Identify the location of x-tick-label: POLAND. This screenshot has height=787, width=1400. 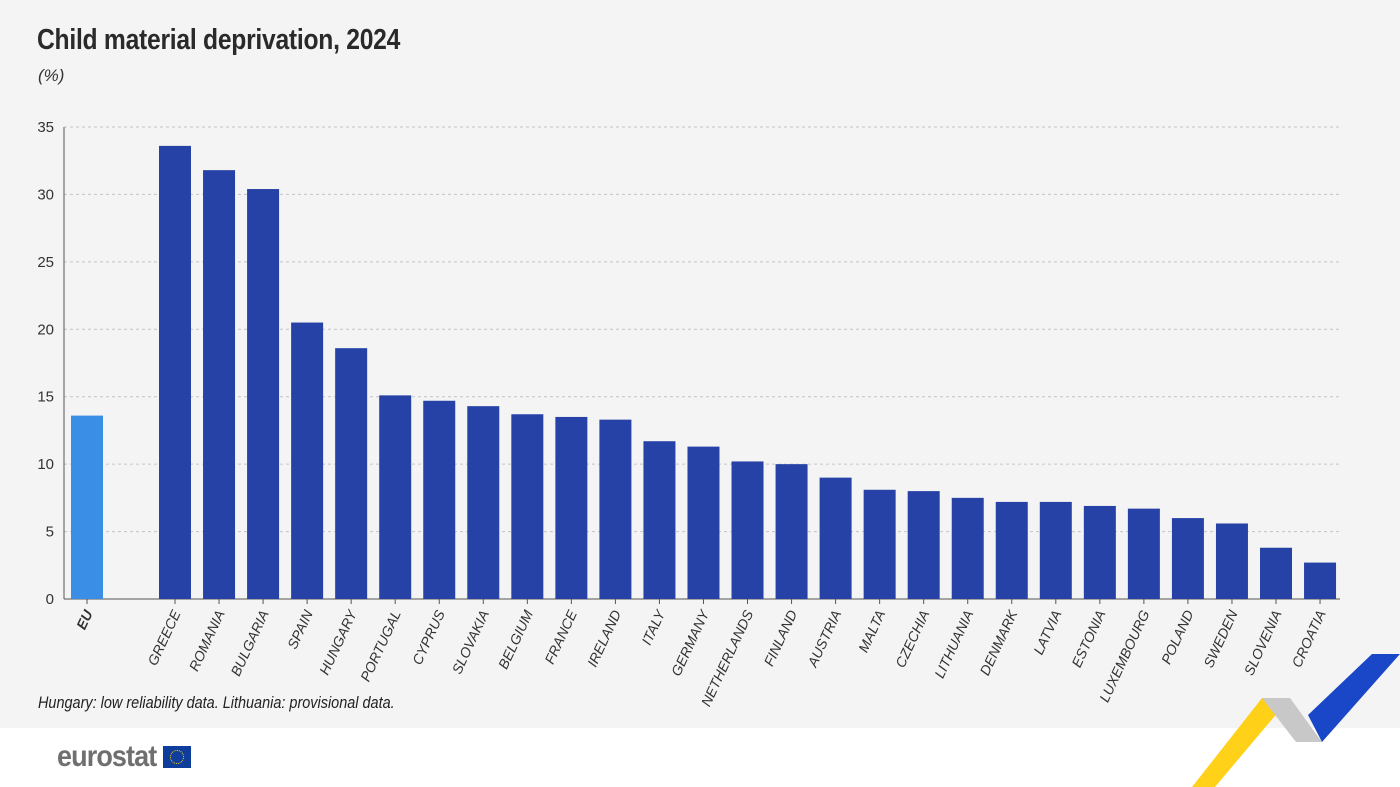
(1177, 637).